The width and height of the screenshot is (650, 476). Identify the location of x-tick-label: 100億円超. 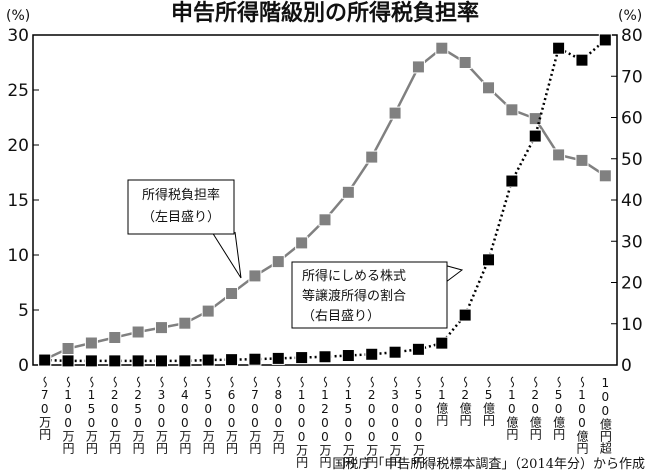
(605, 415).